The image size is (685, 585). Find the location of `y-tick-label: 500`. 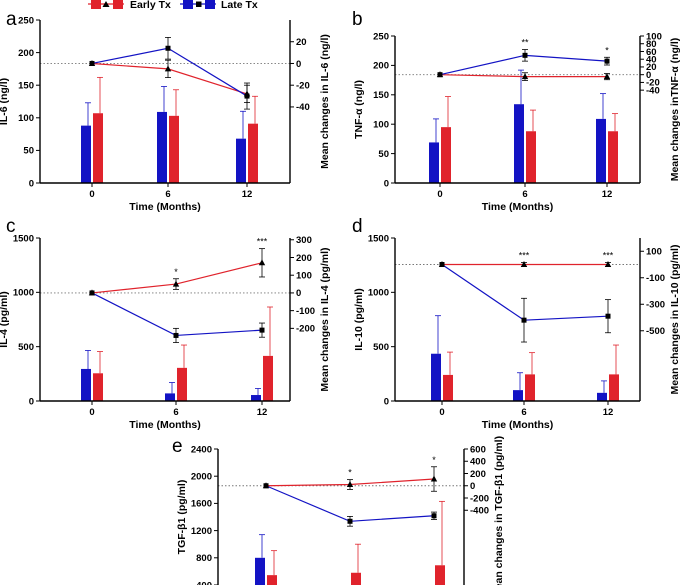

y-tick-label: 500 is located at coordinates (381, 347).